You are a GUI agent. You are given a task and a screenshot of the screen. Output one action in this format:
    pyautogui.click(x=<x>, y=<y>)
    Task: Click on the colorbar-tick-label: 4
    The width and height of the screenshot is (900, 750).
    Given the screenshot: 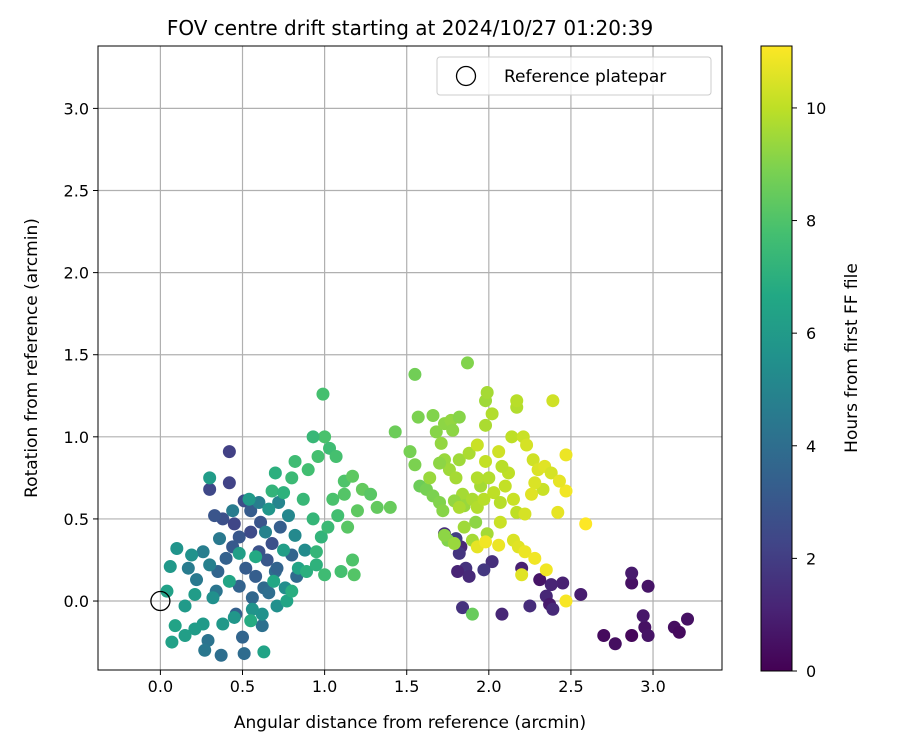 What is the action you would take?
    pyautogui.click(x=811, y=446)
    